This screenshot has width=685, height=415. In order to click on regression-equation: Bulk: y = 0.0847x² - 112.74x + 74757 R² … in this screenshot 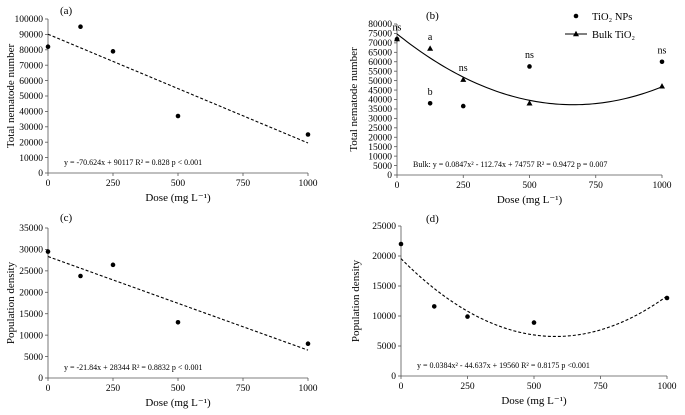, I will do `click(510, 164)`.